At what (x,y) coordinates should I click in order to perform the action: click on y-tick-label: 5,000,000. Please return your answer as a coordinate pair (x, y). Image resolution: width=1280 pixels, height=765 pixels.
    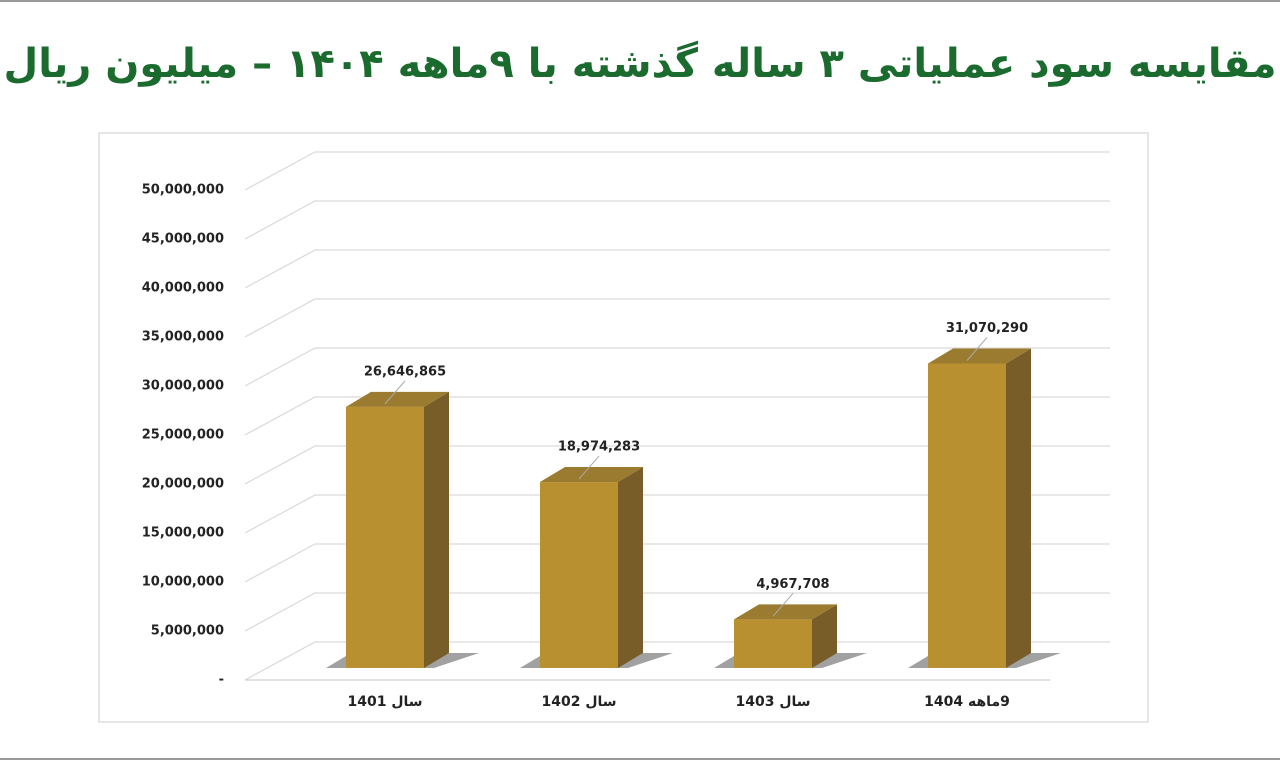
    Looking at the image, I should click on (187, 631).